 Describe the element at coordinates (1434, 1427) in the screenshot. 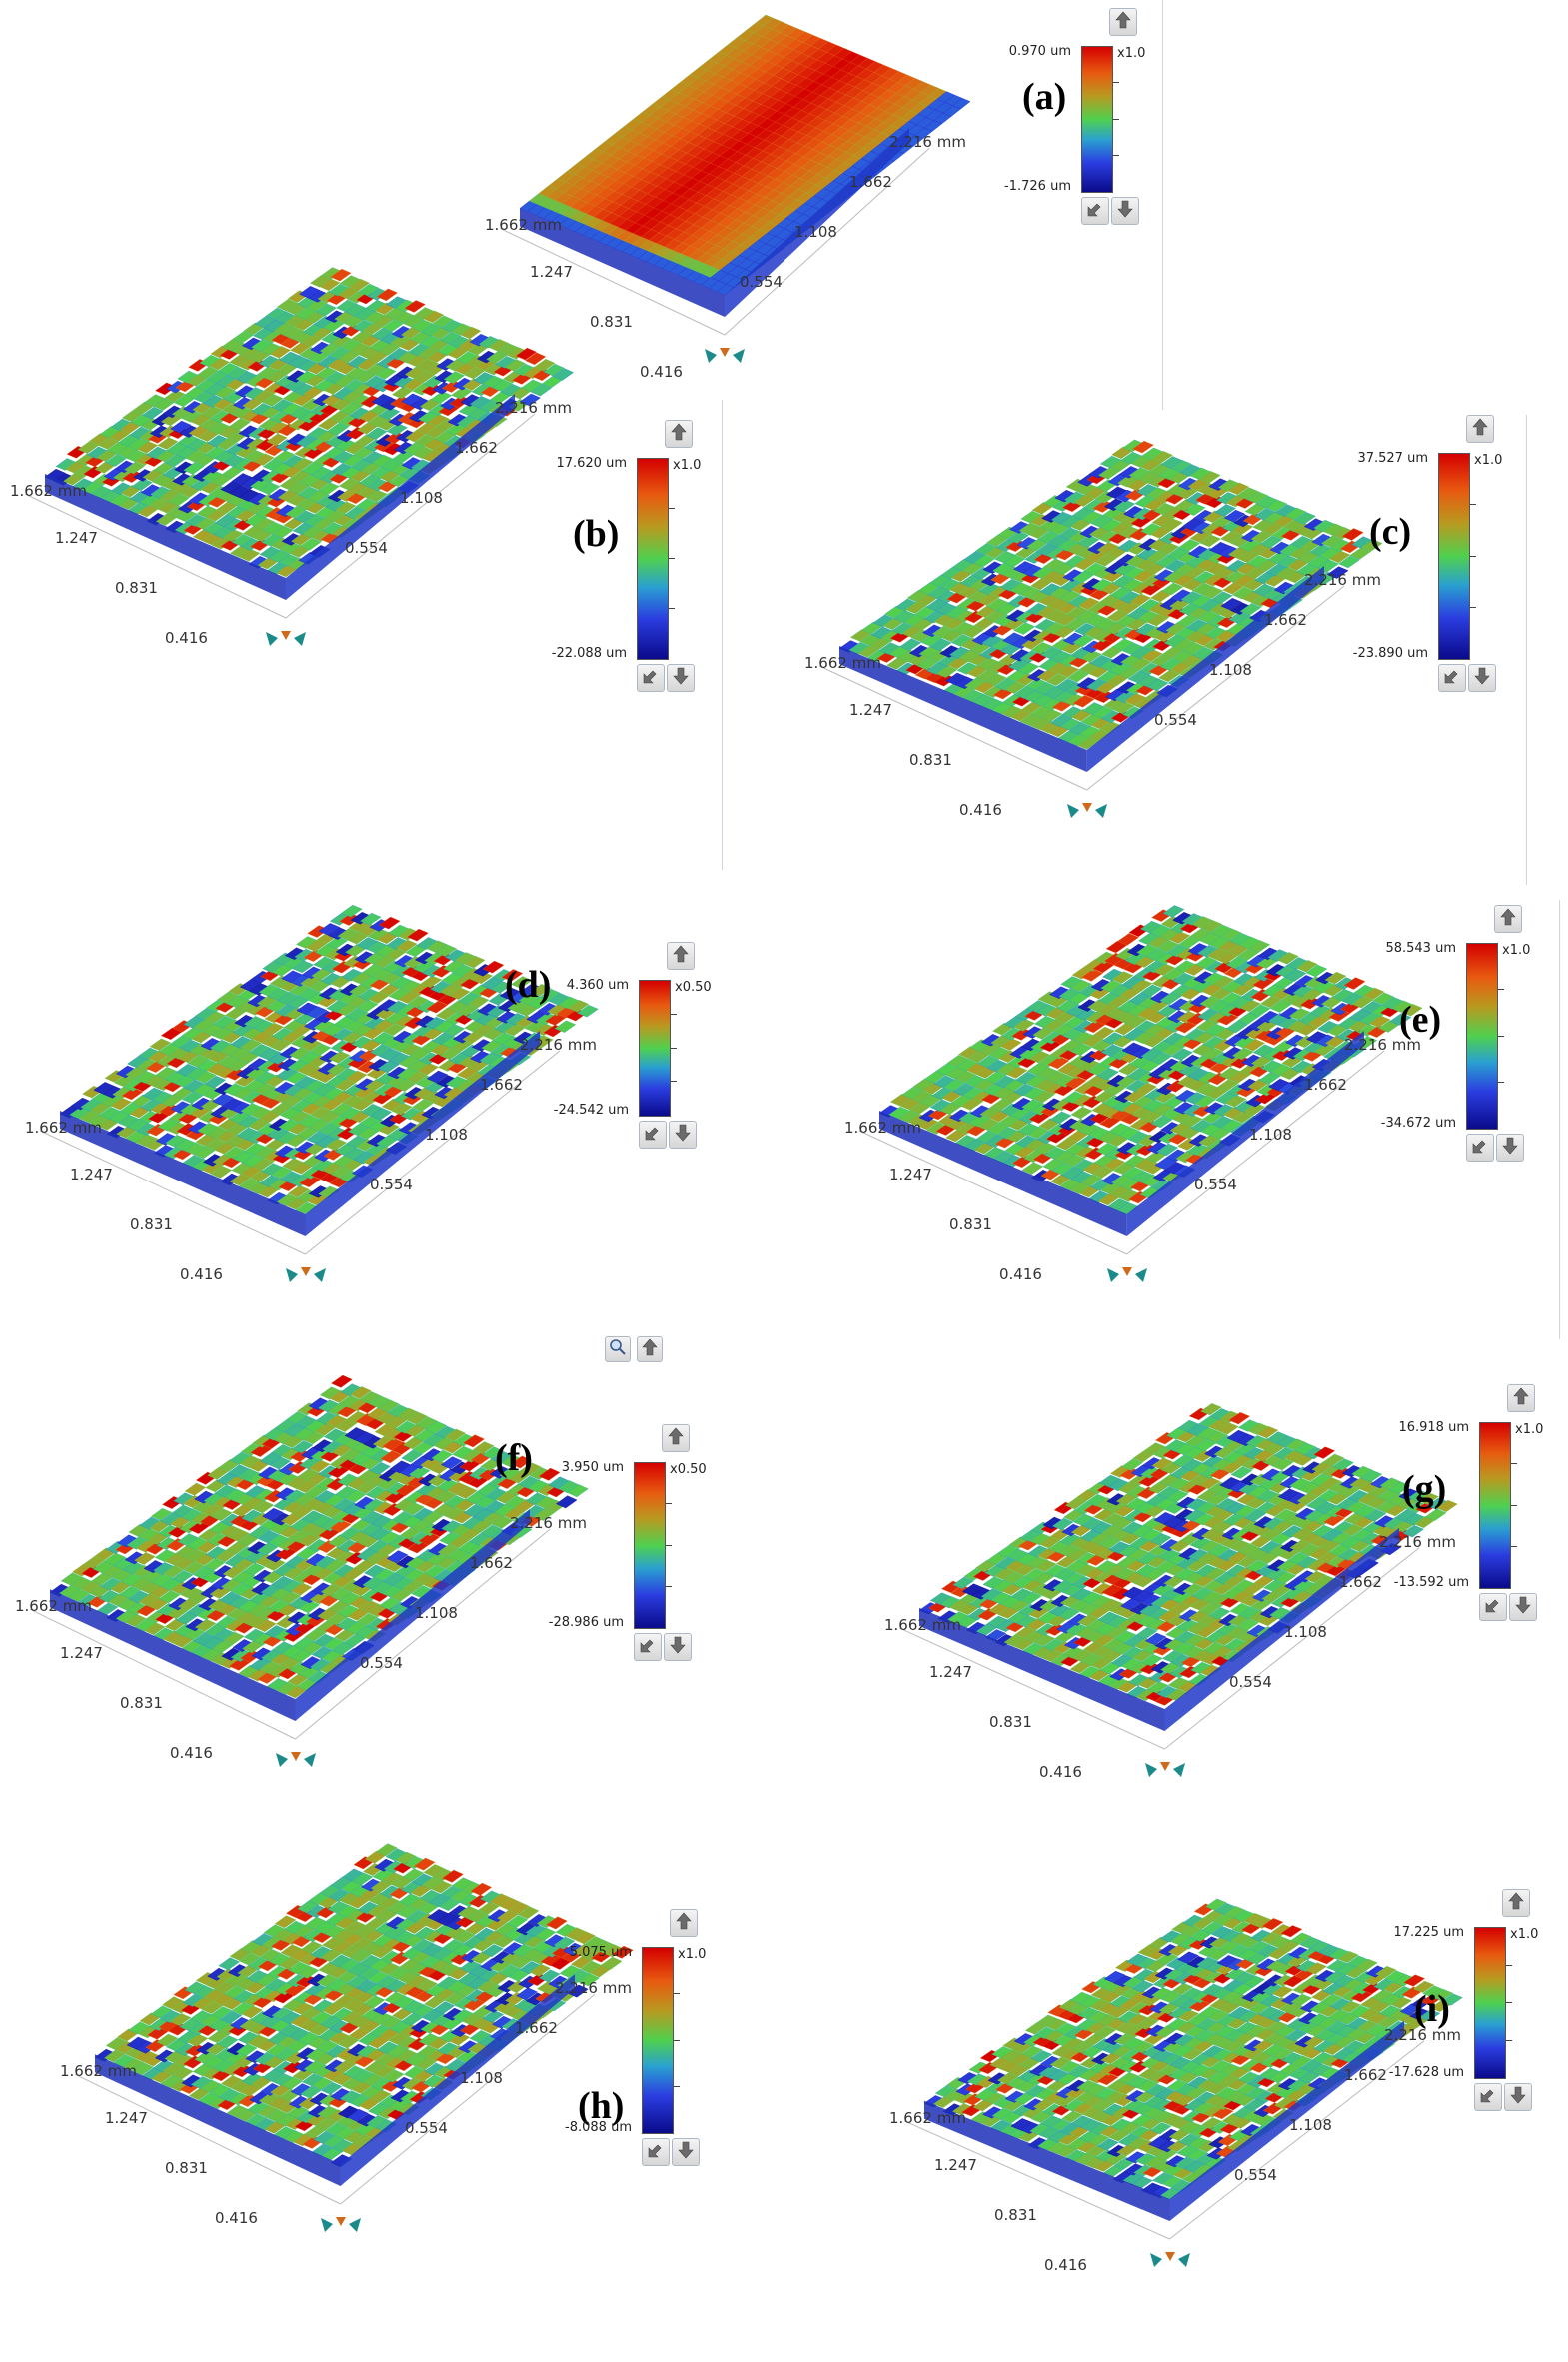

I see `scale-max-value: 16.918 um` at that location.